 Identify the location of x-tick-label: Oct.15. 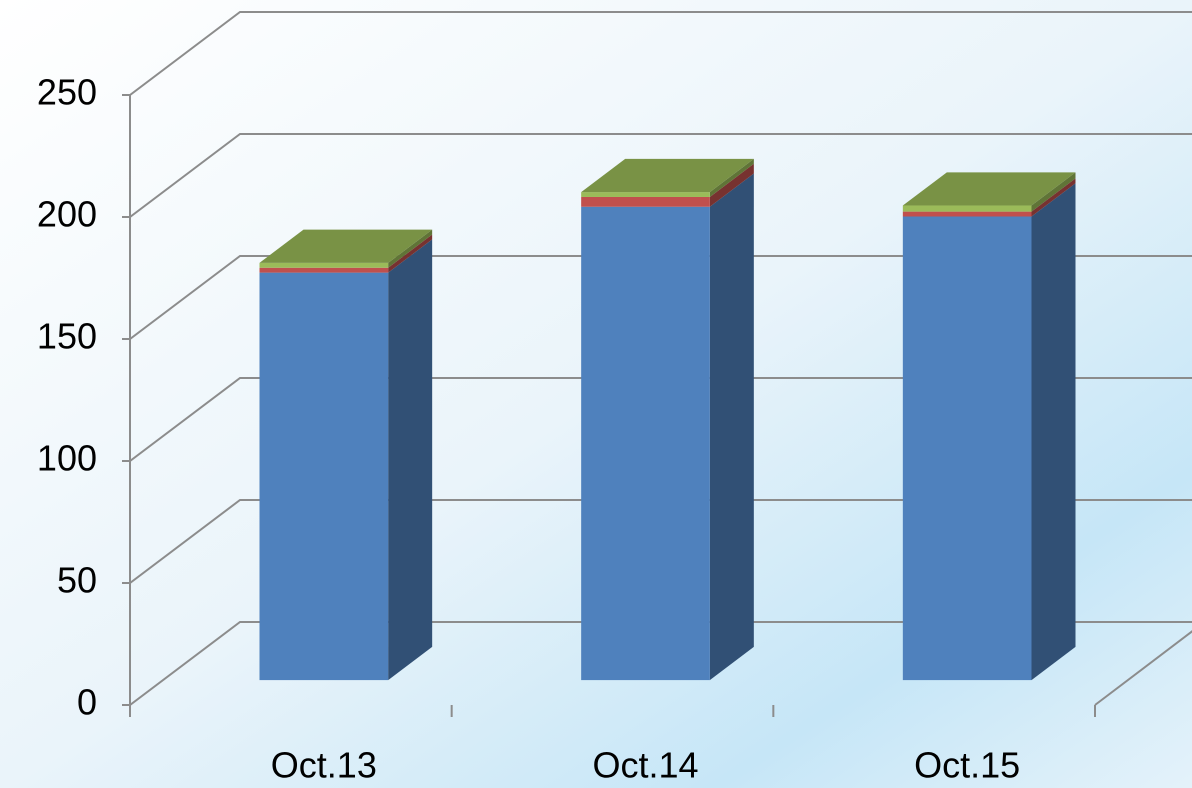
(967, 765).